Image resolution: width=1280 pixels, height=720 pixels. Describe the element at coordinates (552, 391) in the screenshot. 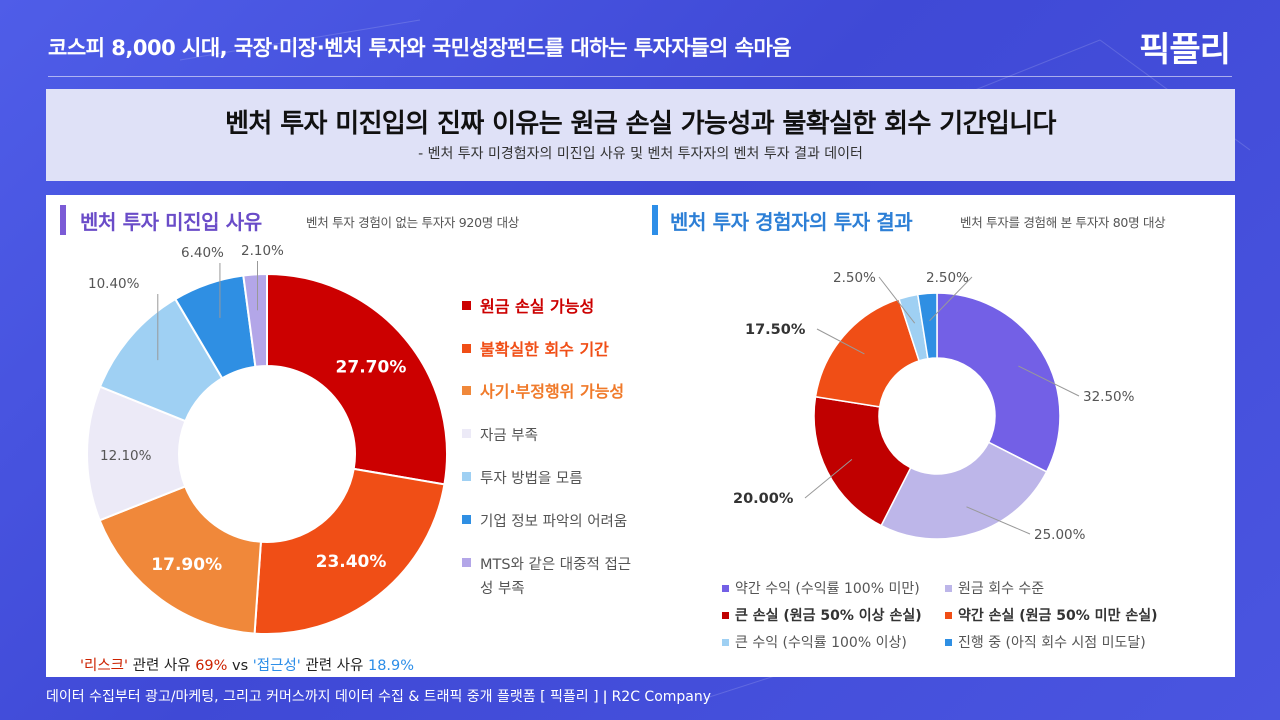

I see `legend-label: 사기·부정행위 가능성` at that location.